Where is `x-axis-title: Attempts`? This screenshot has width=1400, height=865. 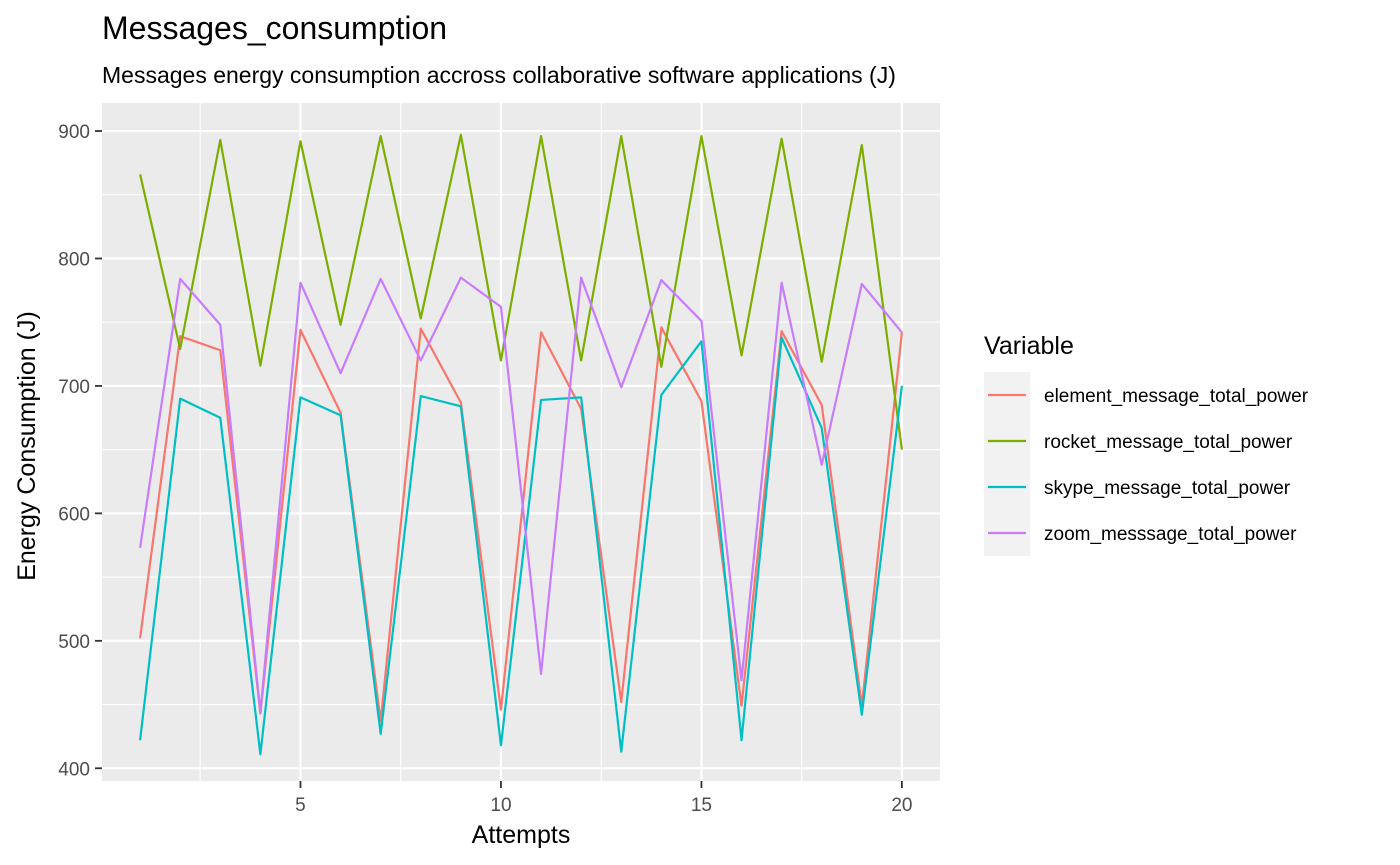 x-axis-title: Attempts is located at coordinates (521, 835).